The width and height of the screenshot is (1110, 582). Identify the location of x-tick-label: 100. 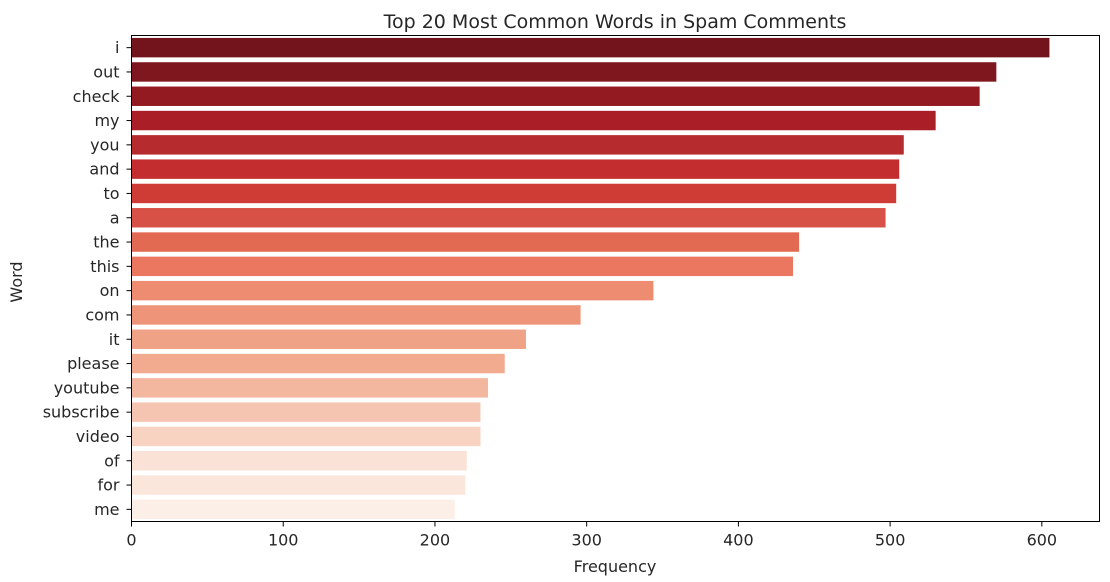
(283, 540).